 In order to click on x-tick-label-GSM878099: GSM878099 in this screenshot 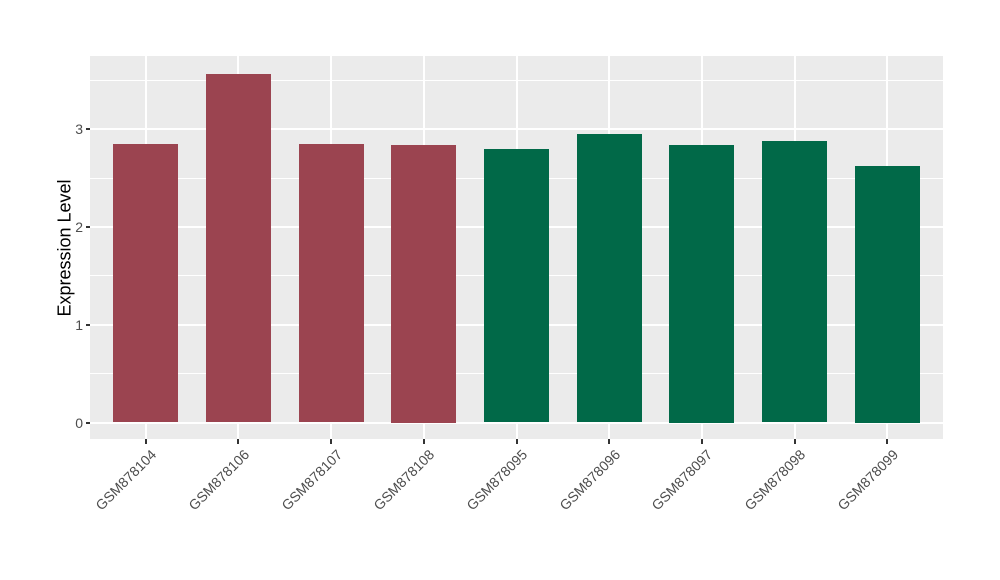, I will do `click(868, 480)`.